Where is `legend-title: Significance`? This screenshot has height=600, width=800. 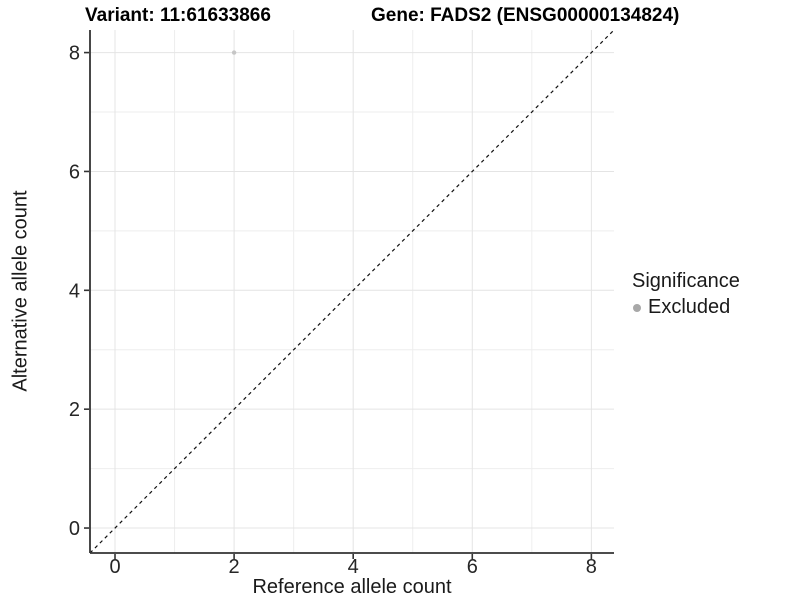 legend-title: Significance is located at coordinates (686, 281).